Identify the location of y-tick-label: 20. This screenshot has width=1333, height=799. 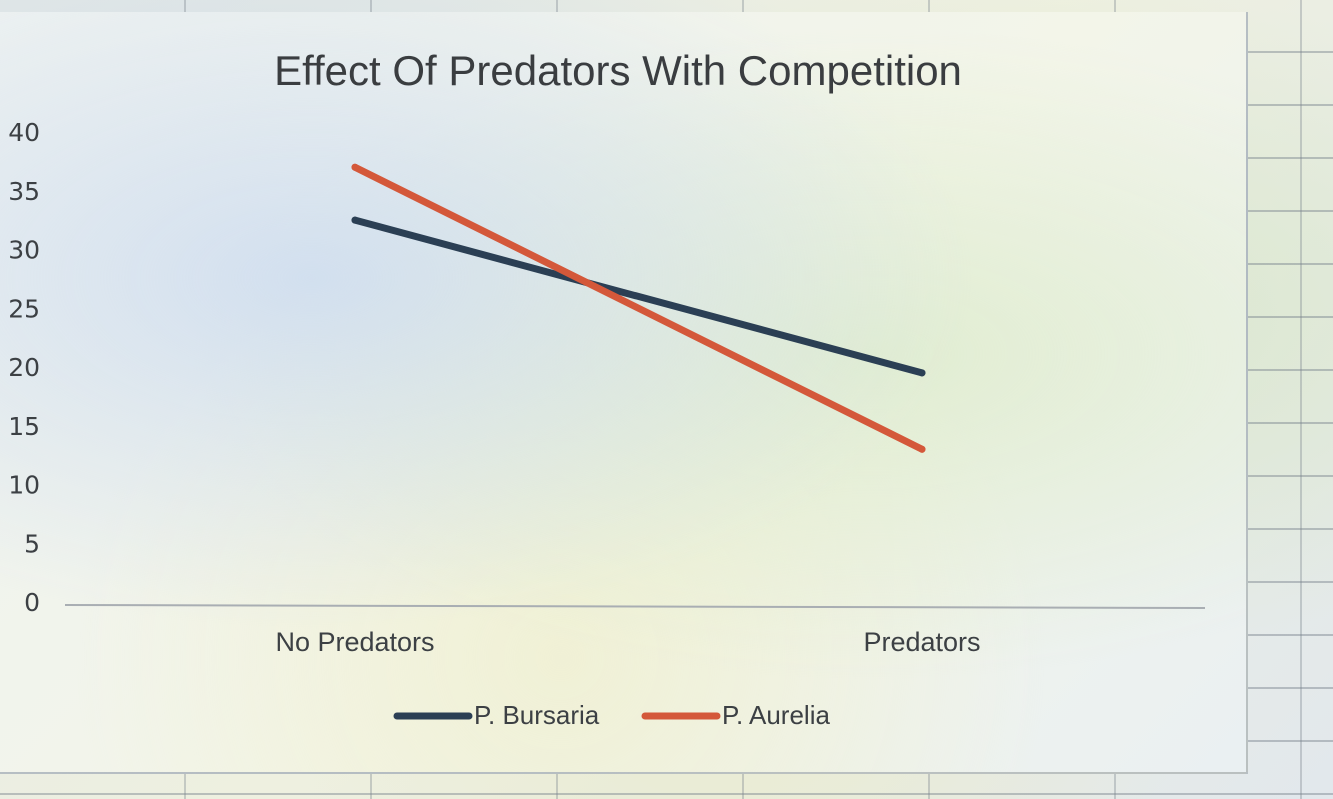
(24, 367).